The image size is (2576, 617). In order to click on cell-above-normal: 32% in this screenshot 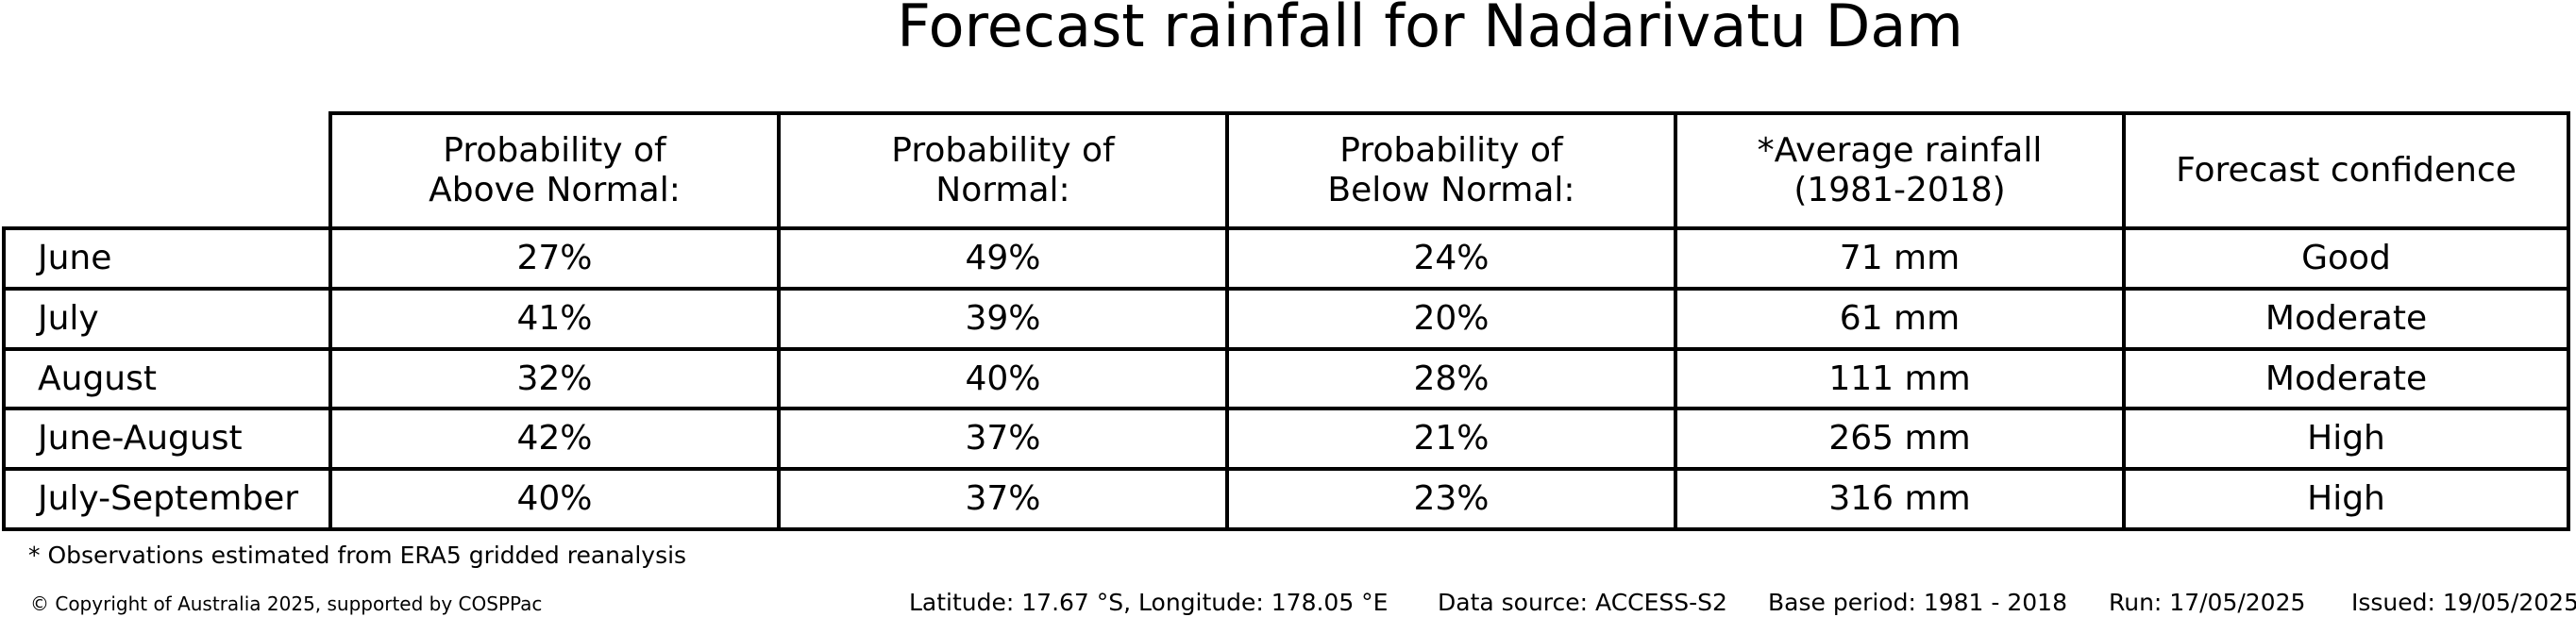, I will do `click(552, 378)`.